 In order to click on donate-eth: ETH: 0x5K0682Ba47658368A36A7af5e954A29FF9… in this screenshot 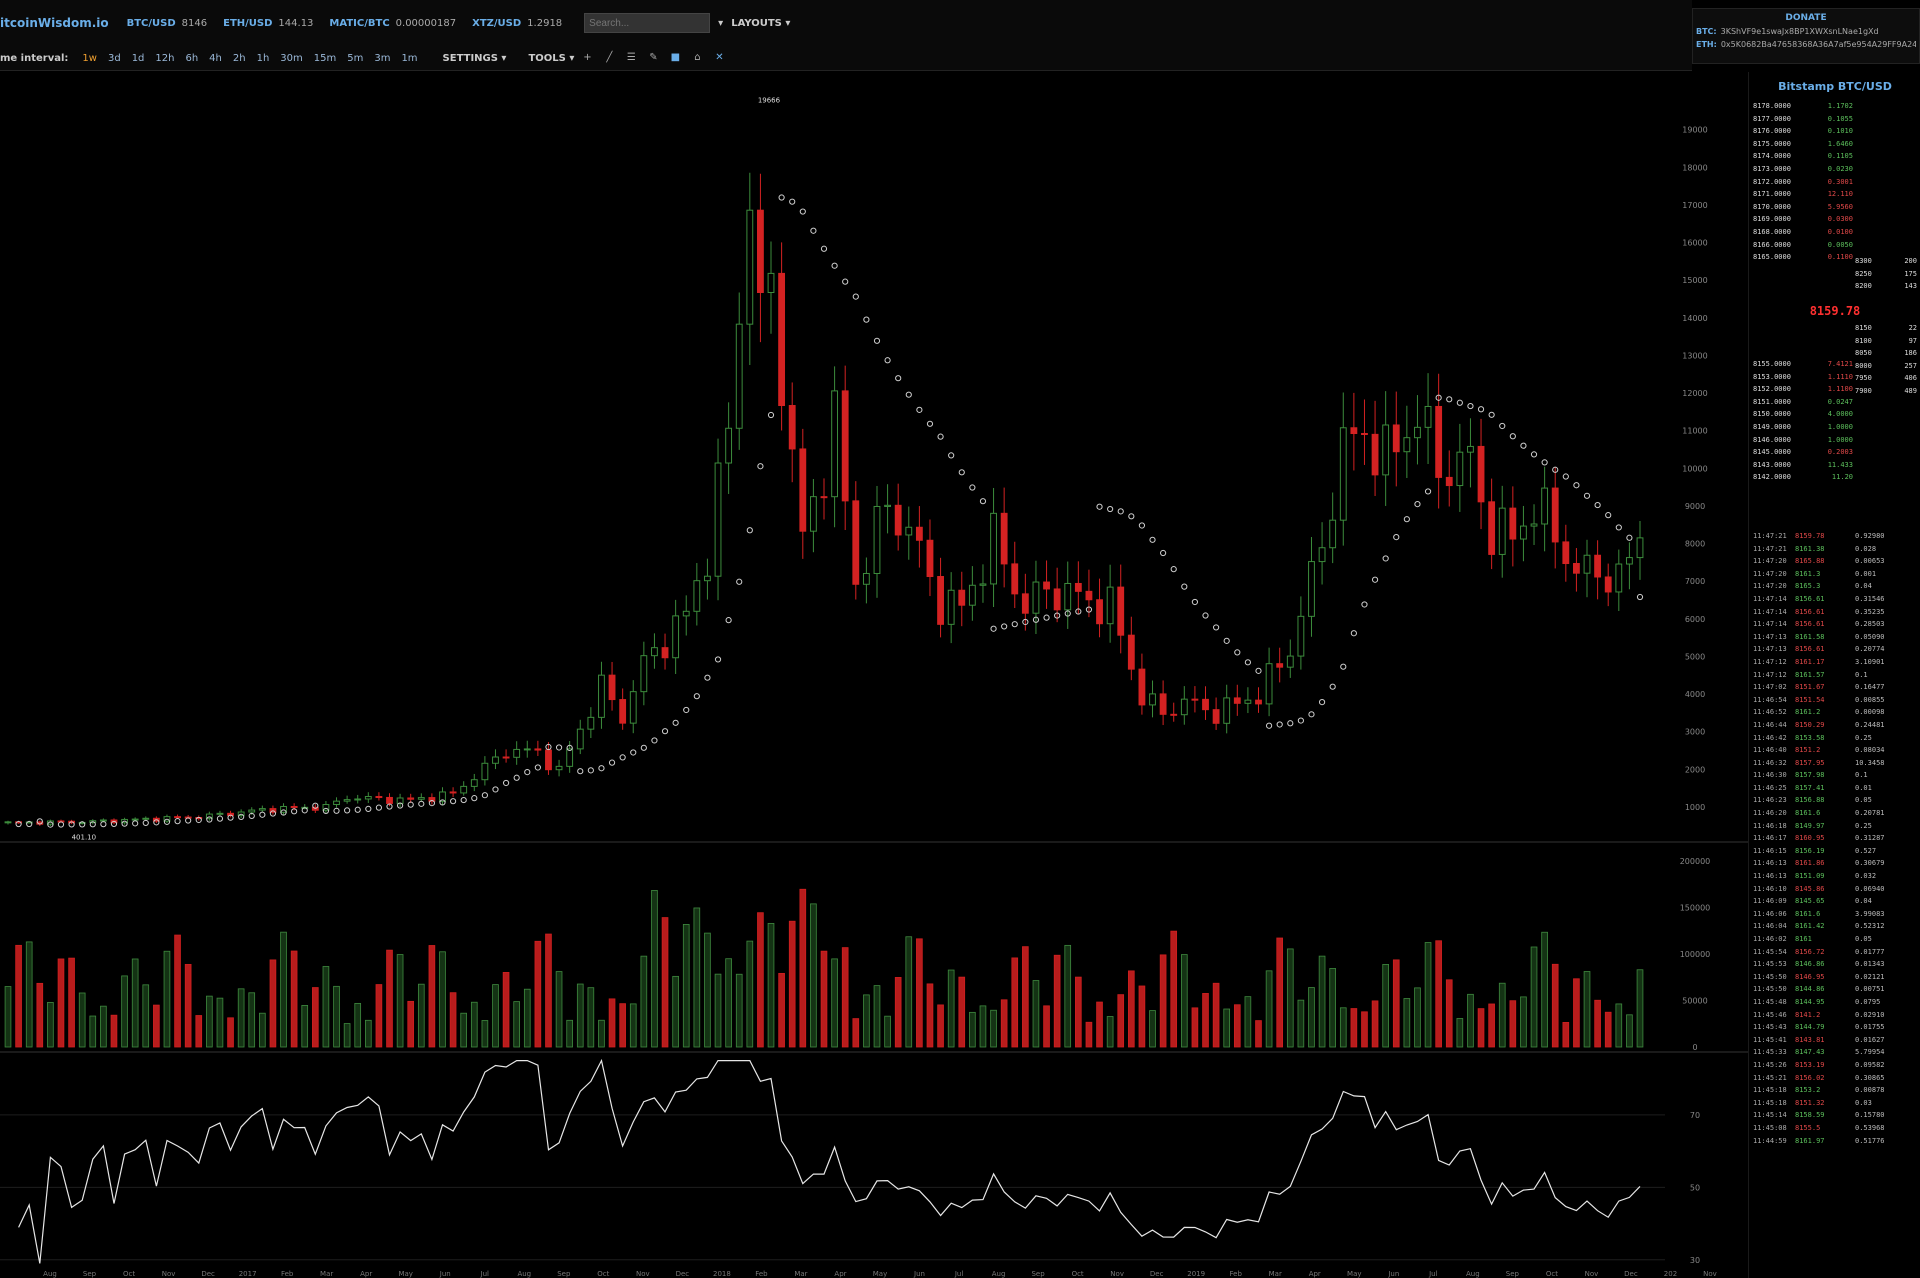, I will do `click(1806, 44)`.